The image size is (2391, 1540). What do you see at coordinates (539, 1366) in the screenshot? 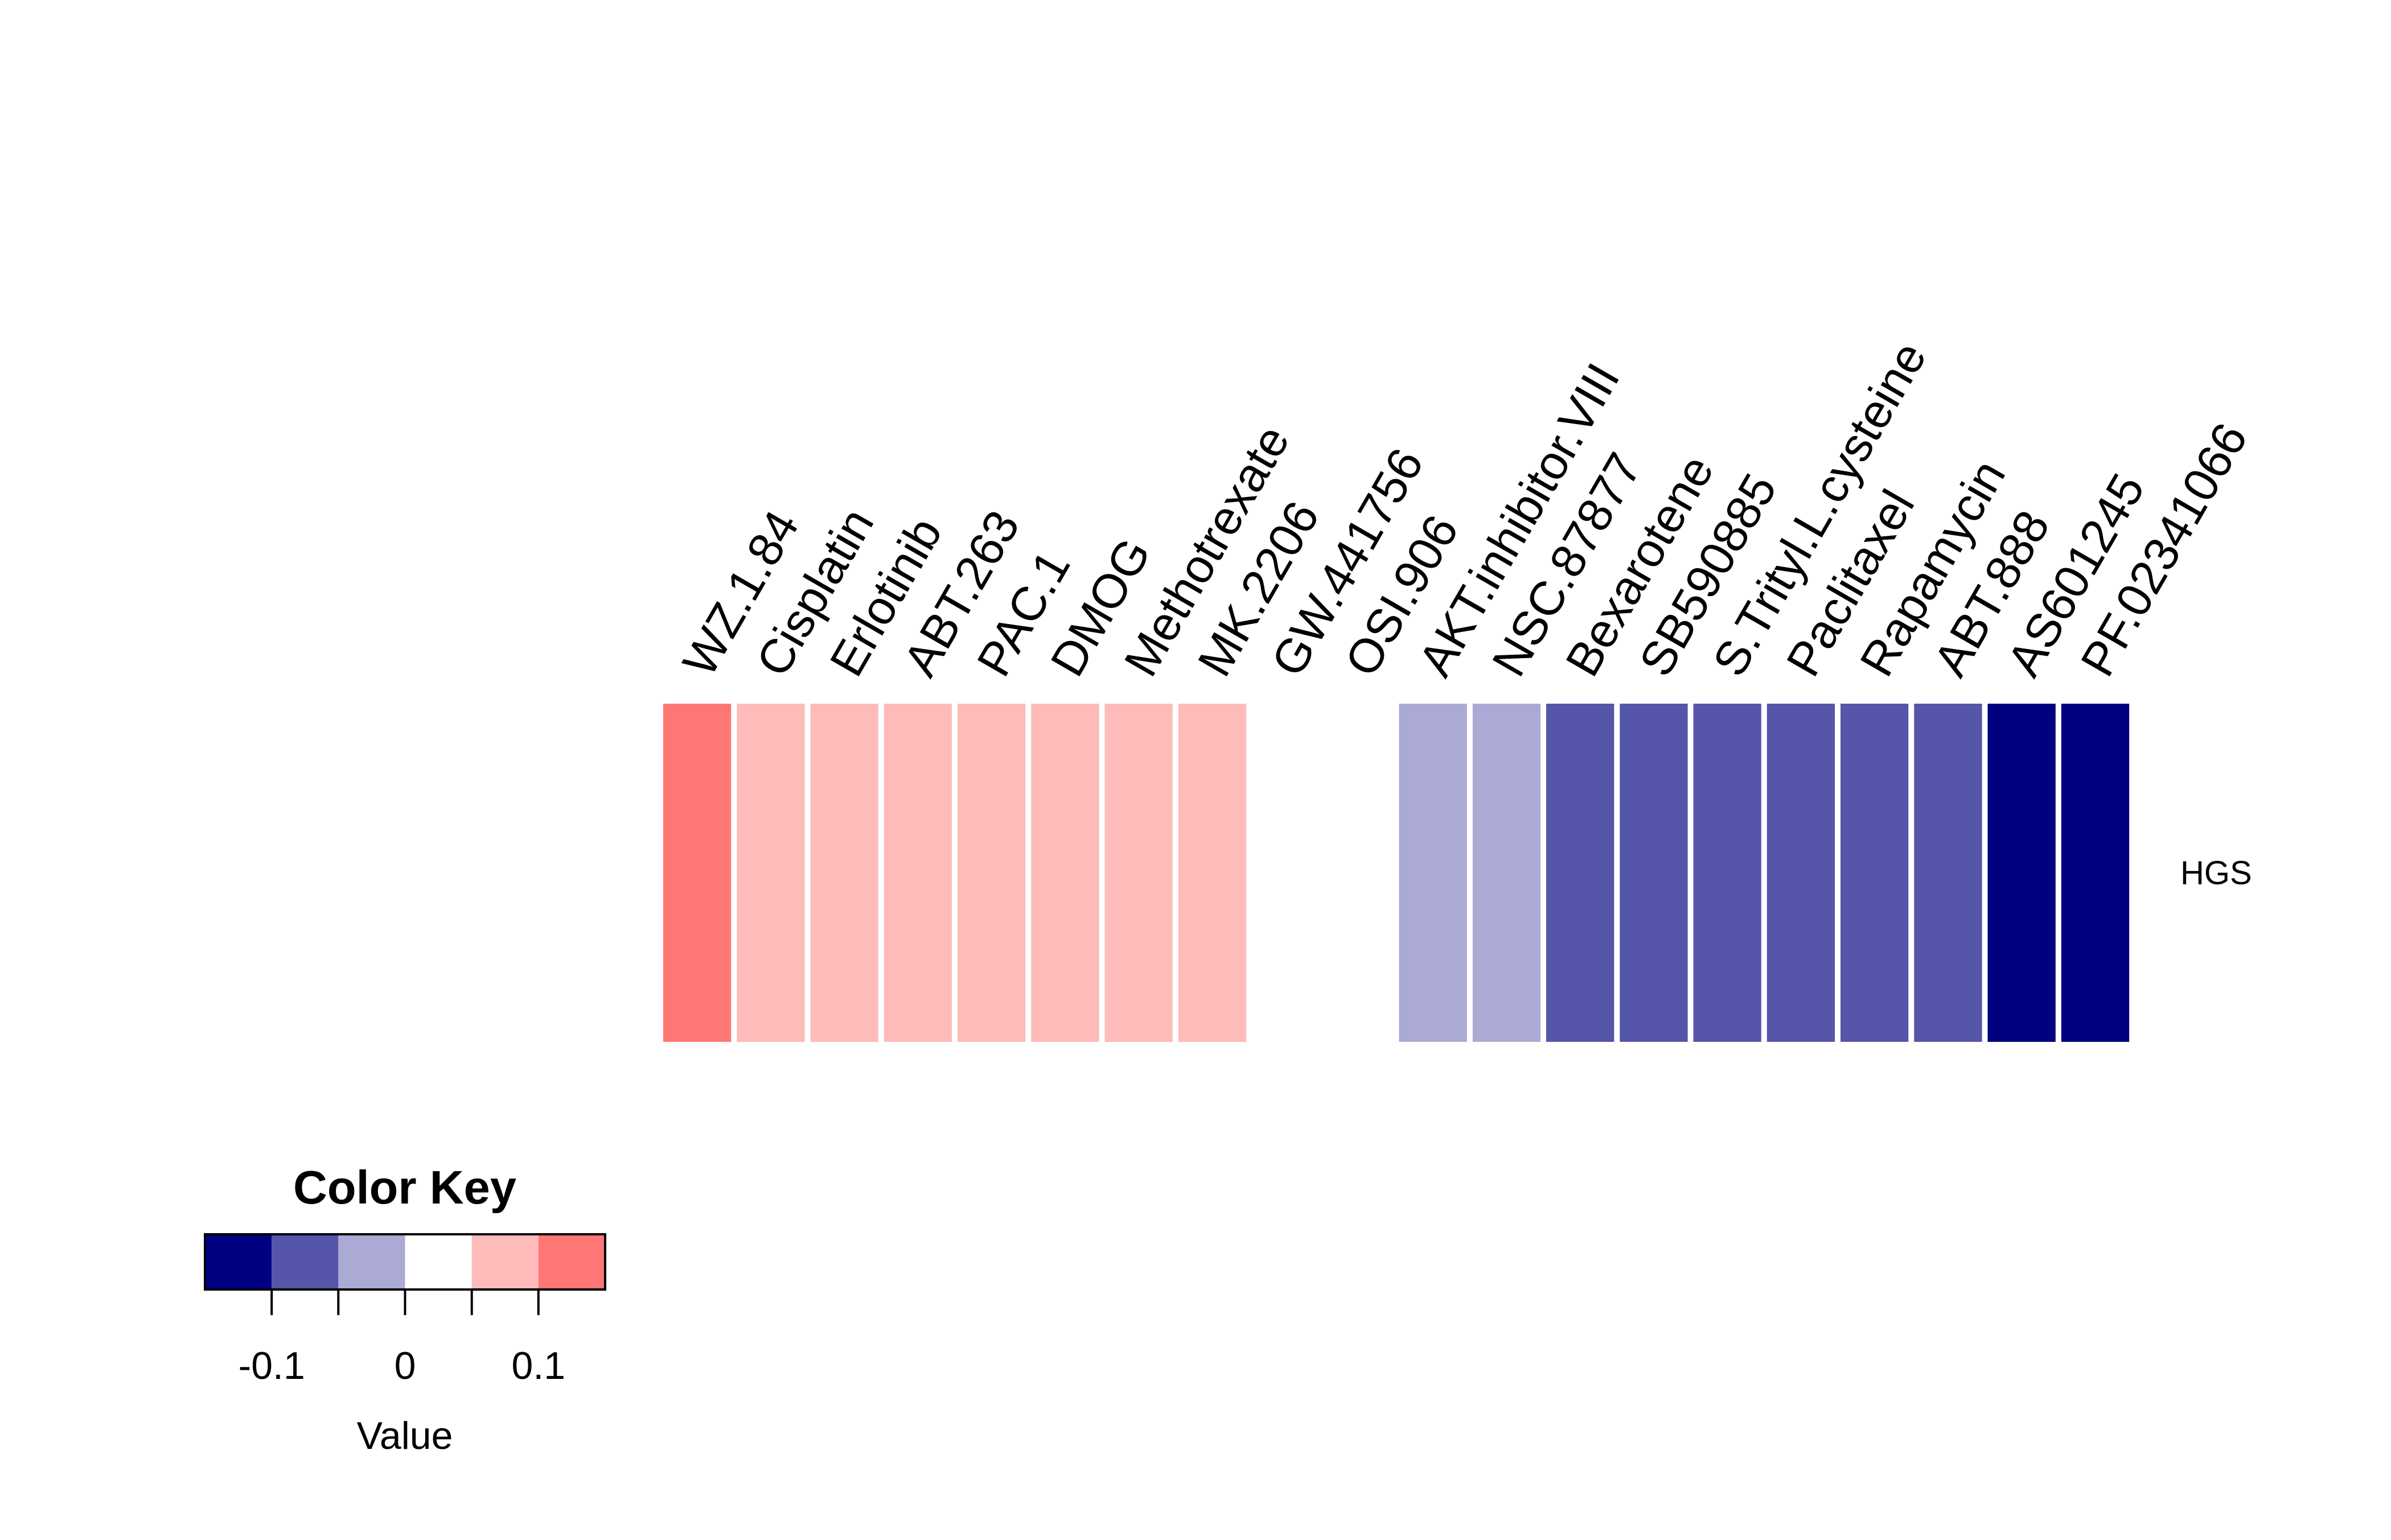
I see `color-key-tick-label: 0.1` at bounding box center [539, 1366].